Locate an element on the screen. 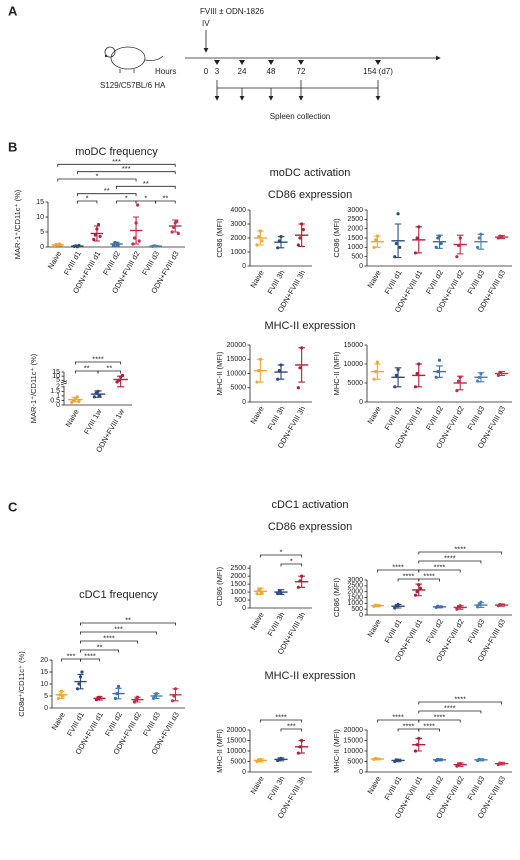 This screenshot has width=520, height=860. collection-arrows is located at coordinates (297, 90).